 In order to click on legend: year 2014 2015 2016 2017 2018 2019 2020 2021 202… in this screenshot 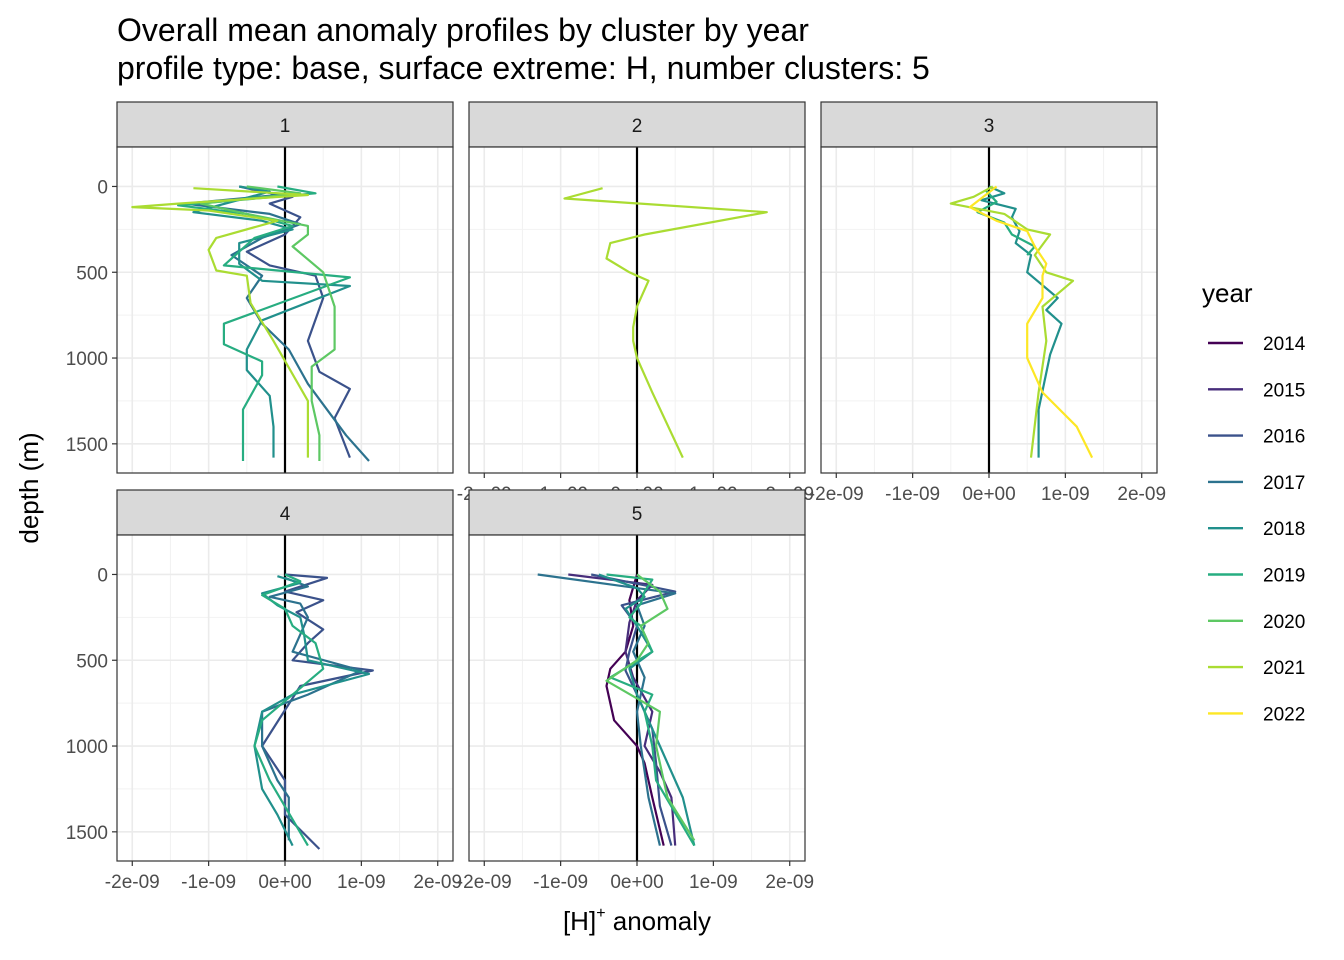, I will do `click(1254, 501)`.